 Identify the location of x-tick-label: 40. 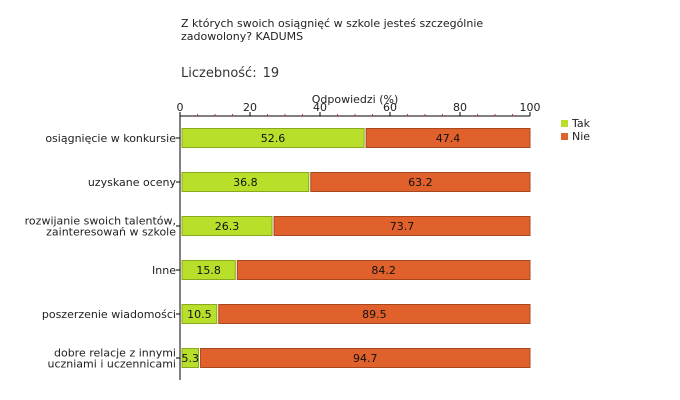
(320, 107).